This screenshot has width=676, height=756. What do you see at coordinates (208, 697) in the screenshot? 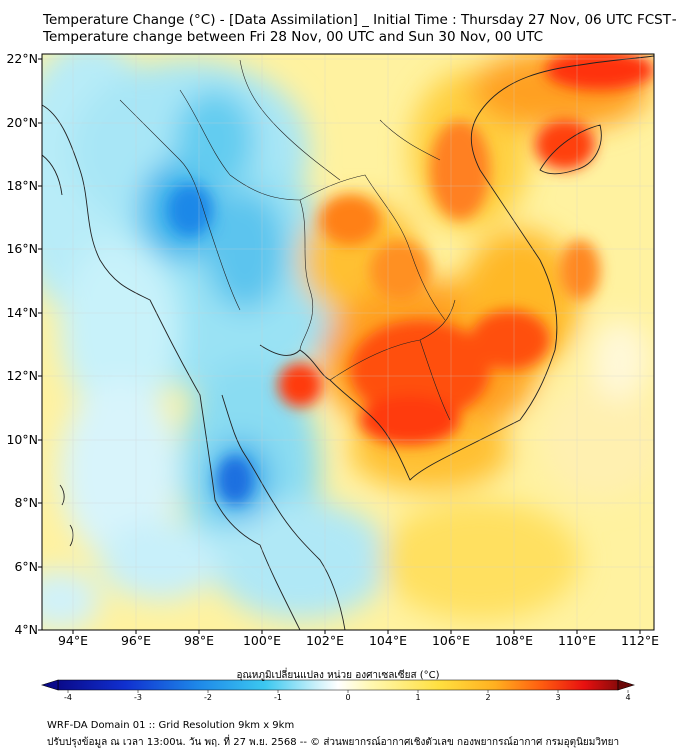
I see `colorbar-tick: -2` at bounding box center [208, 697].